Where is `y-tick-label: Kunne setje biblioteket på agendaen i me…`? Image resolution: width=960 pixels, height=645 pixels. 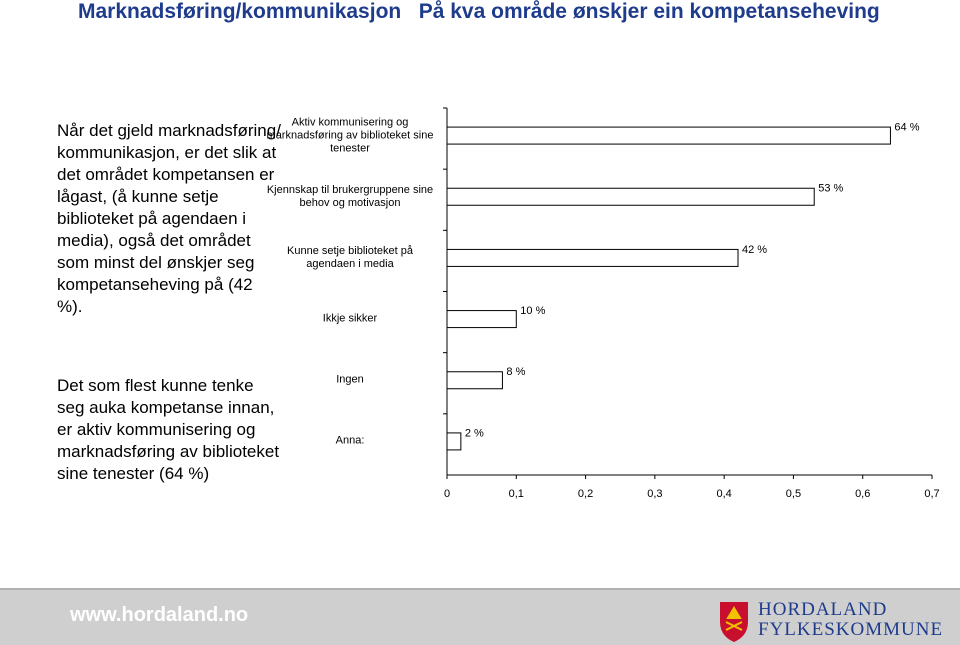
y-tick-label: Kunne setje biblioteket på agendaen i me… is located at coordinates (350, 257).